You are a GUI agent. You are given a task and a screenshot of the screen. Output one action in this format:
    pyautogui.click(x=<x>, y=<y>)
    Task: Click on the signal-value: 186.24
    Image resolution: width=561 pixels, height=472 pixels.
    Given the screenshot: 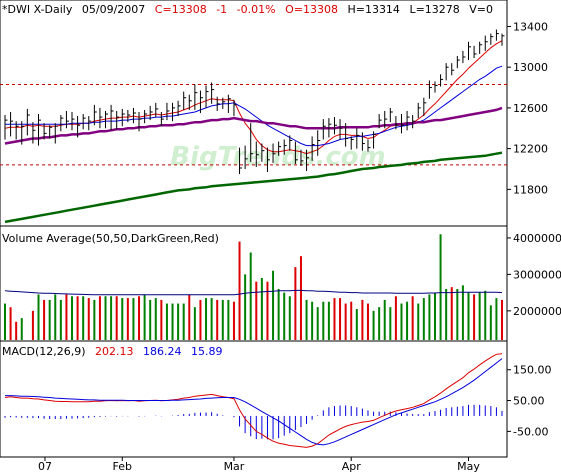 What is the action you would take?
    pyautogui.click(x=162, y=351)
    